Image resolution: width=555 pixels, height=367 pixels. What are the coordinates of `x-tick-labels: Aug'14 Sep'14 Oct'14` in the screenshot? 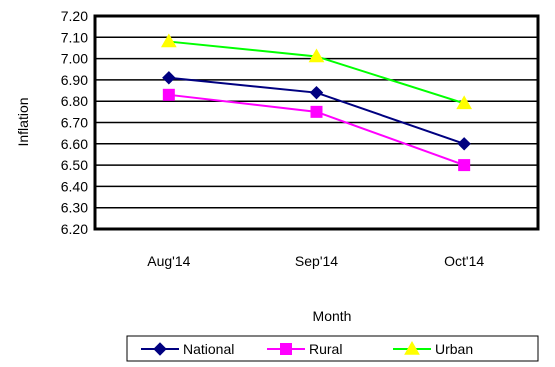 It's located at (315, 261).